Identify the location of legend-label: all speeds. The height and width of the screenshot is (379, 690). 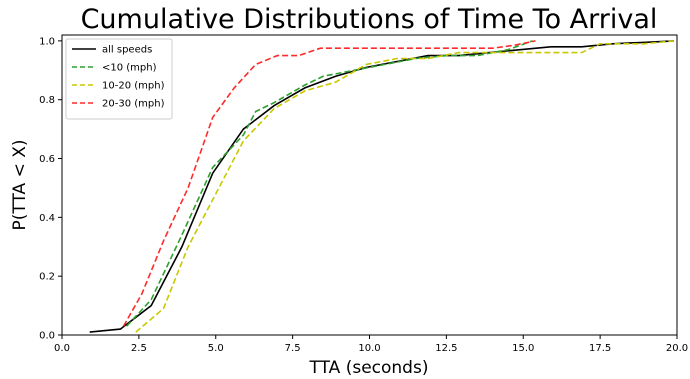
(127, 50).